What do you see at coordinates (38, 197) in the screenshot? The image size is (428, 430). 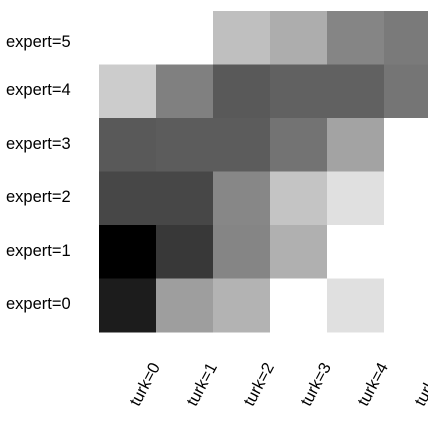 I see `y-tick-label: expert=2` at bounding box center [38, 197].